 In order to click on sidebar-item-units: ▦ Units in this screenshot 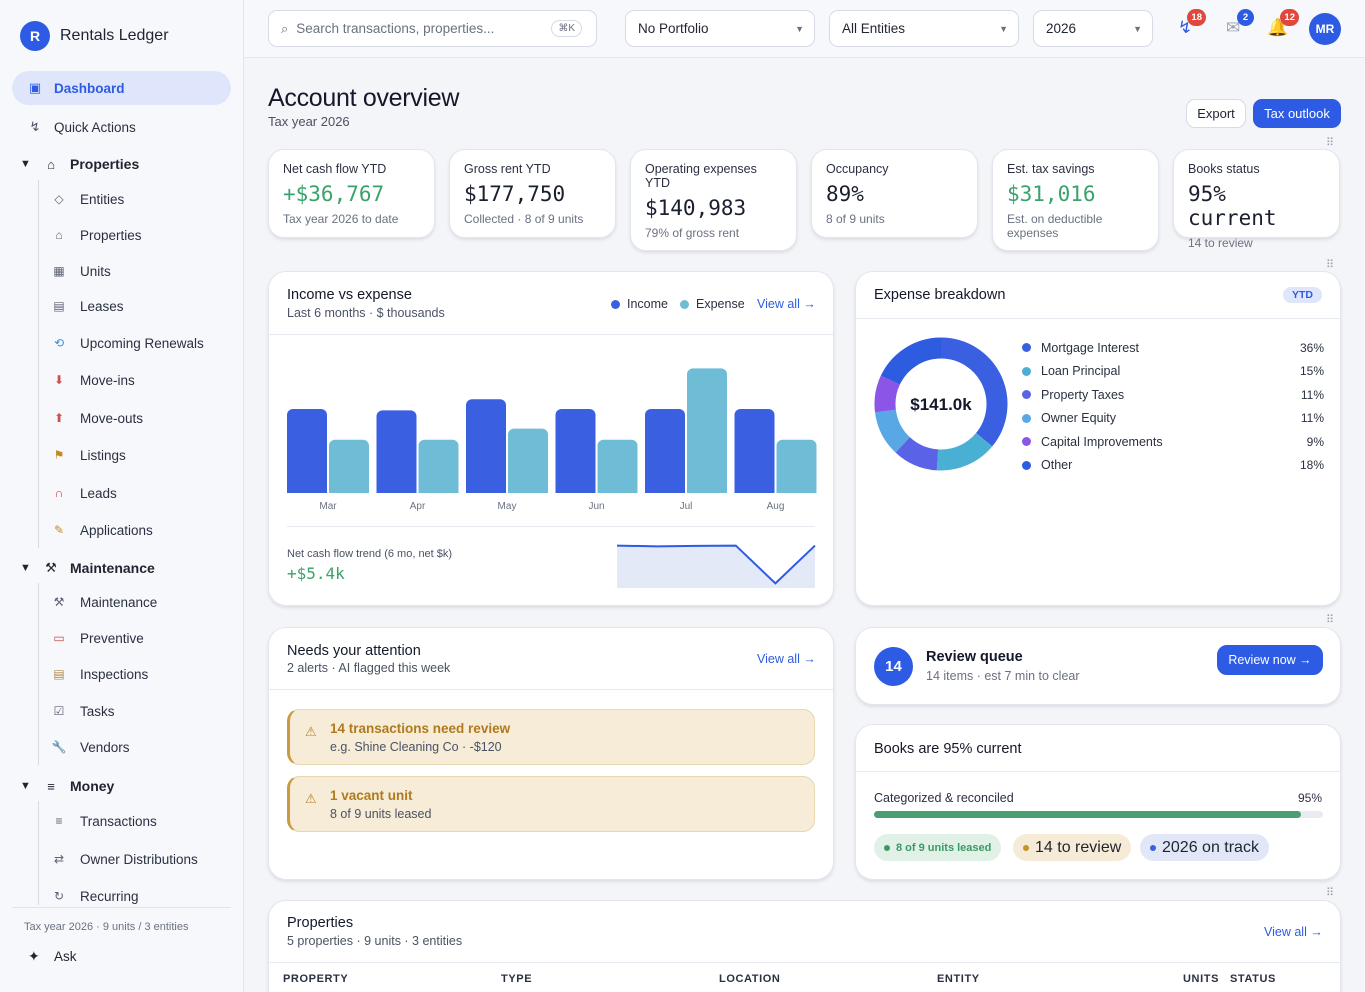, I will do `click(80, 271)`.